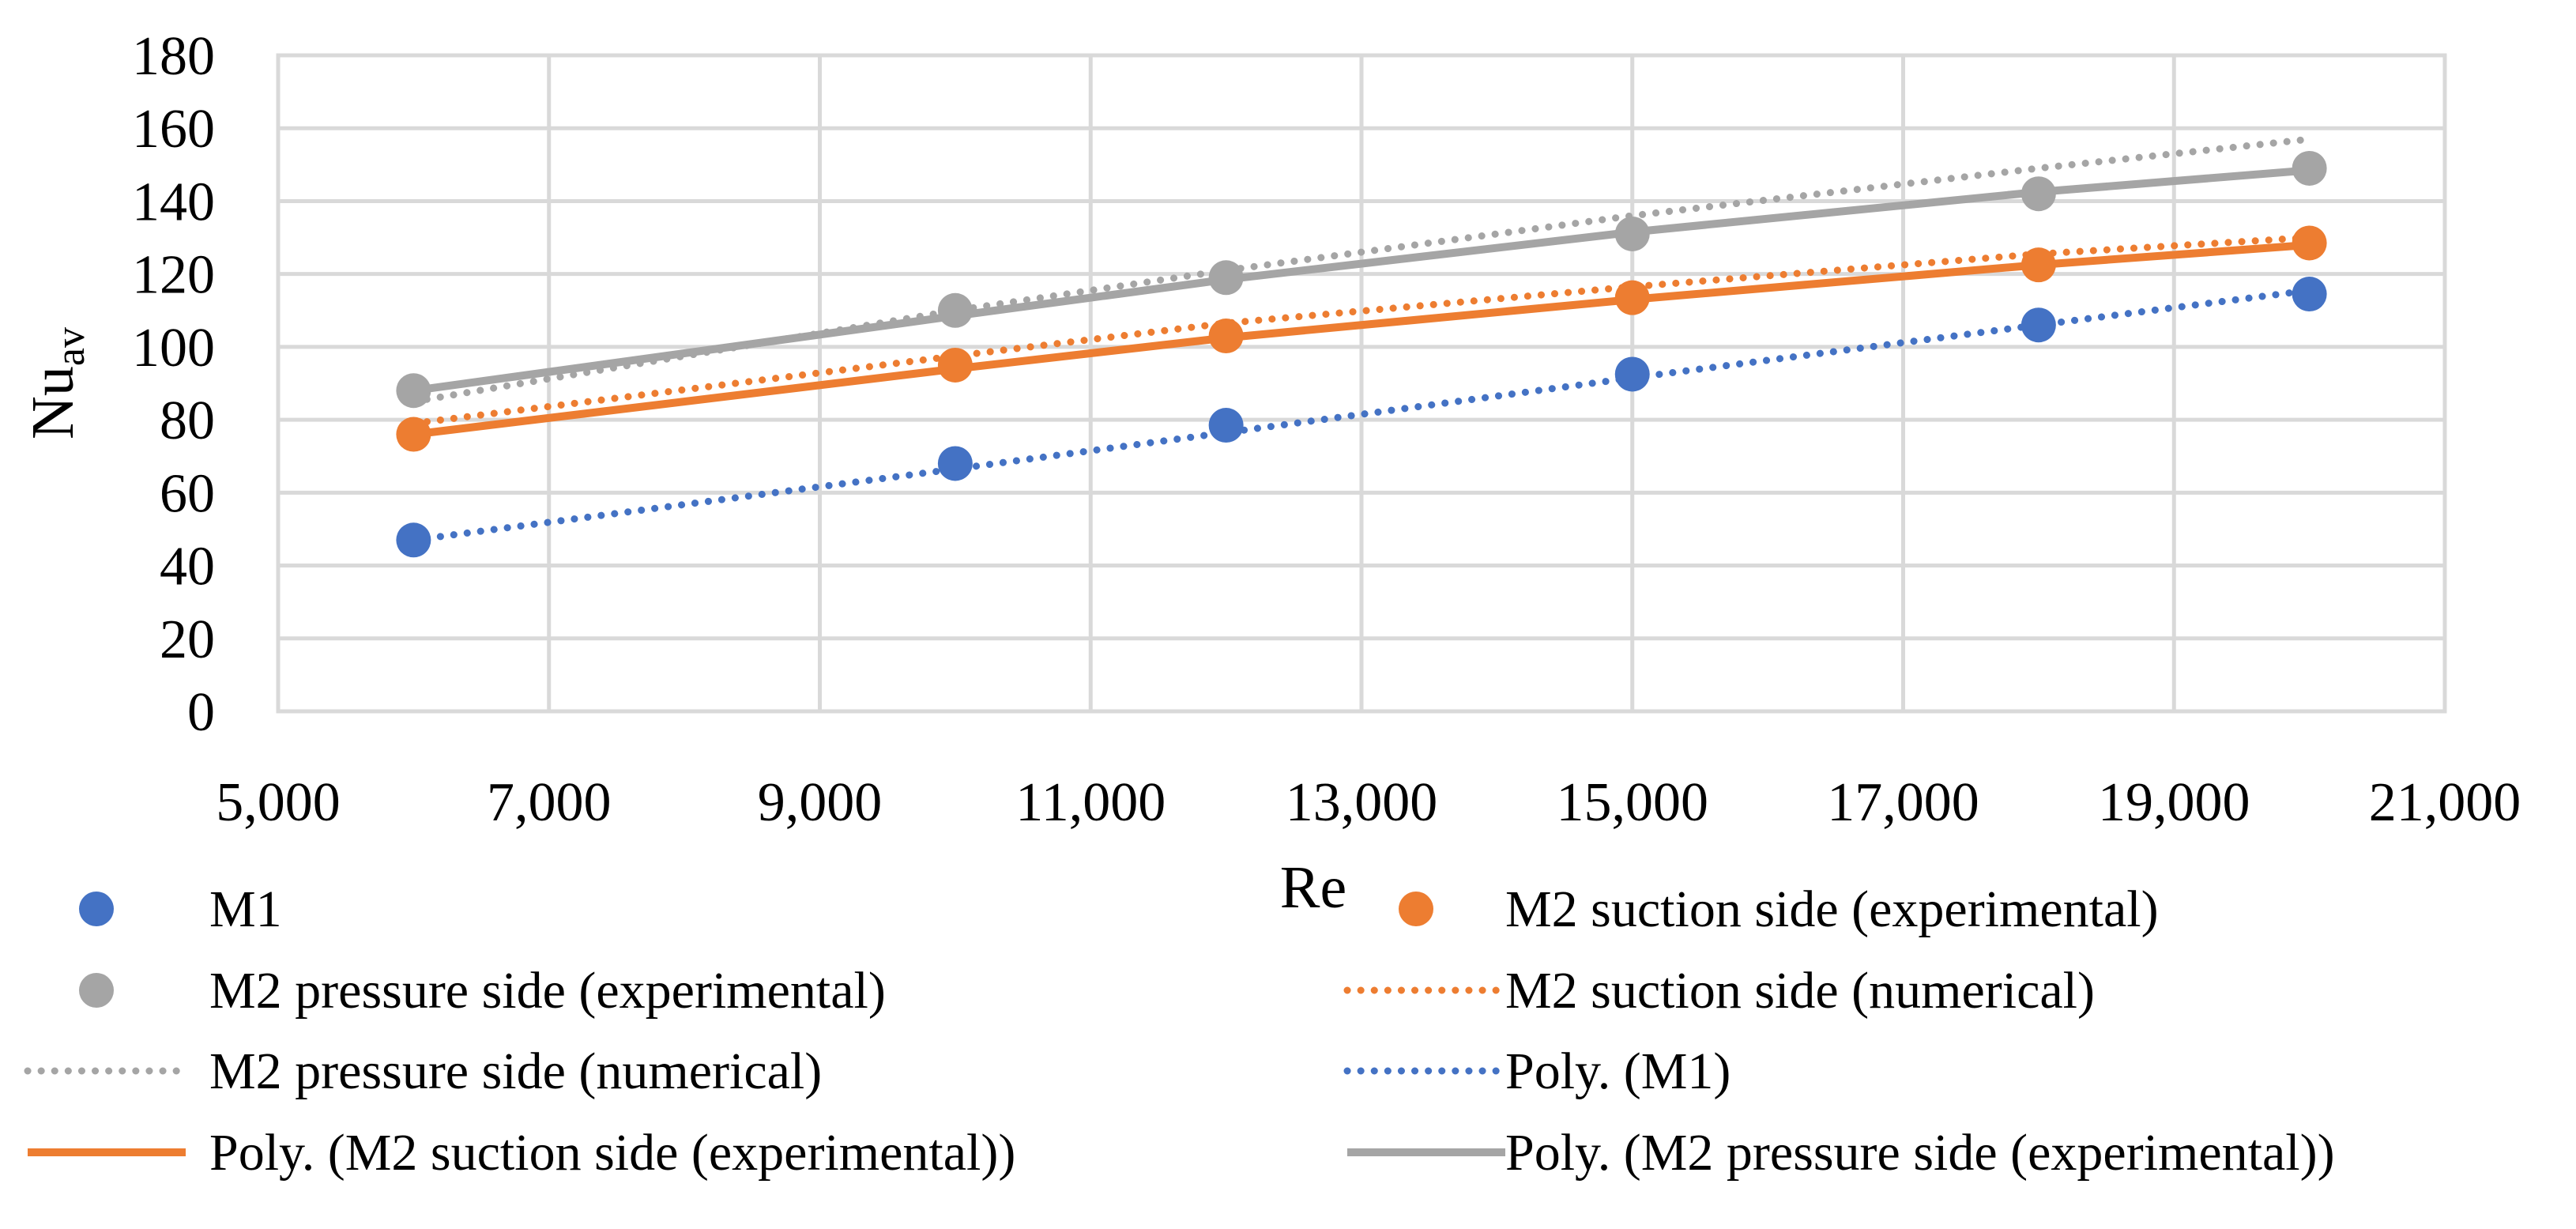 The width and height of the screenshot is (2576, 1229). Describe the element at coordinates (187, 567) in the screenshot. I see `y-tick-label: 40` at that location.